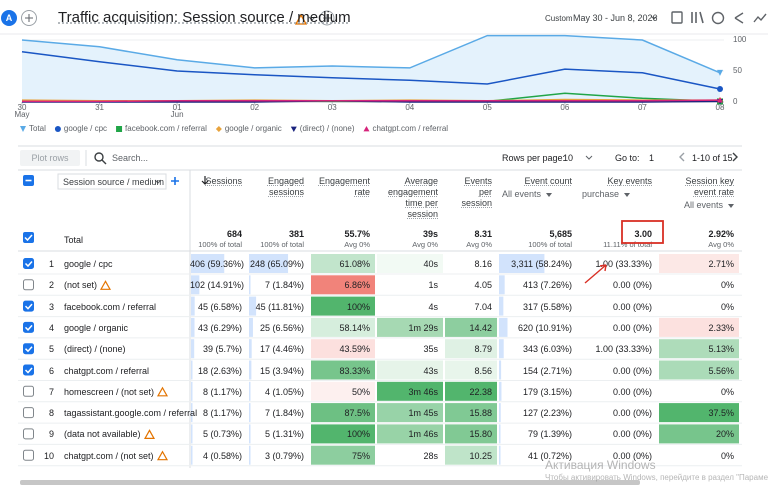 The width and height of the screenshot is (768, 486). Describe the element at coordinates (28, 237) in the screenshot. I see `total-checkbox` at that location.